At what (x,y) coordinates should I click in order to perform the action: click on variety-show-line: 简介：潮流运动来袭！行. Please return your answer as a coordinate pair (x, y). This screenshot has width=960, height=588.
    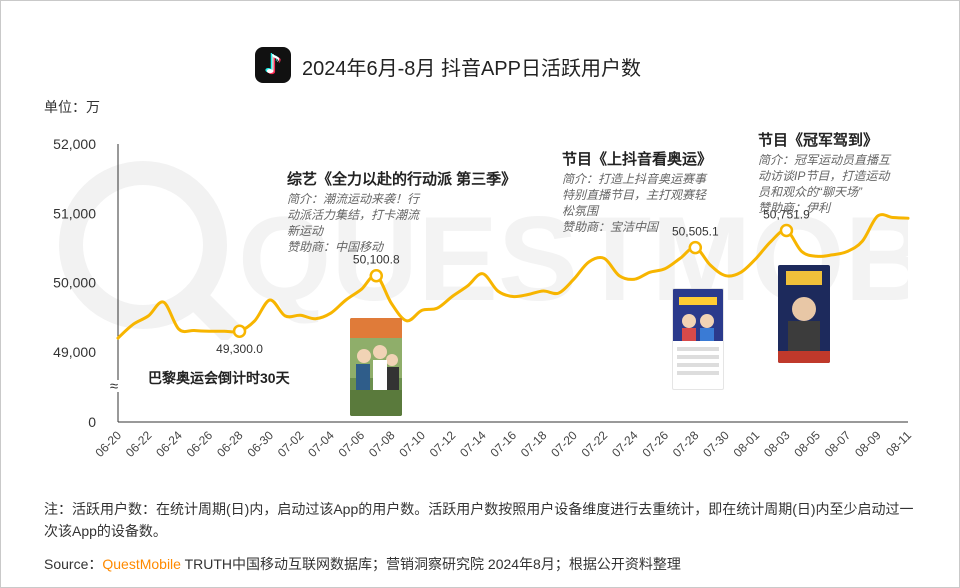
    Looking at the image, I should click on (353, 199).